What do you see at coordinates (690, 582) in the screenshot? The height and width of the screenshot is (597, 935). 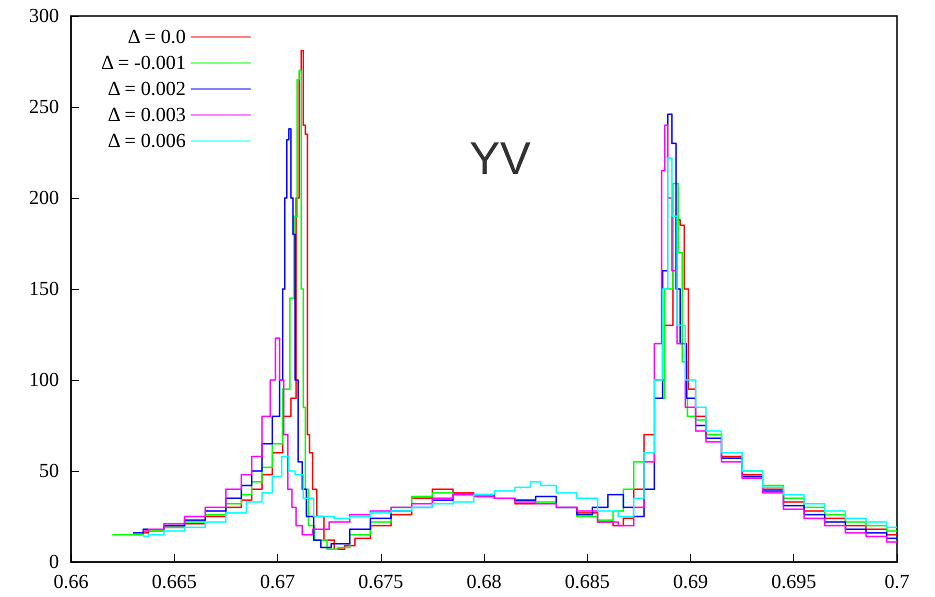 I see `x-tick-label: 0.69` at bounding box center [690, 582].